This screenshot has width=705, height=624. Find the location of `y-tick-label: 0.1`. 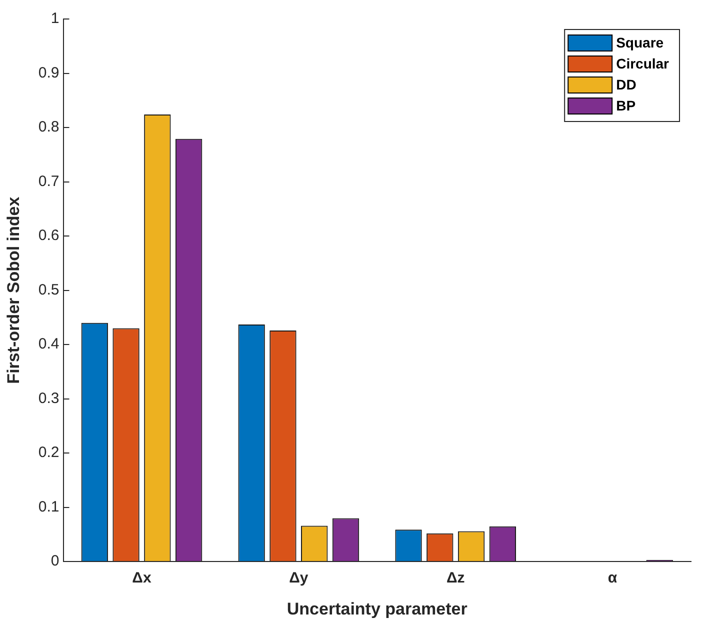

y-tick-label: 0.1 is located at coordinates (49, 507).